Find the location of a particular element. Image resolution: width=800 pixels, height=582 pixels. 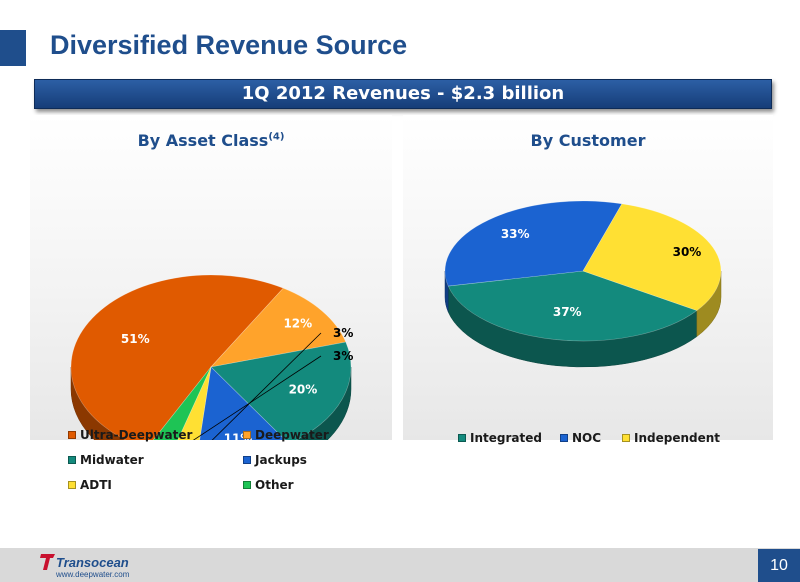

logo-text: Transocean is located at coordinates (92, 562).